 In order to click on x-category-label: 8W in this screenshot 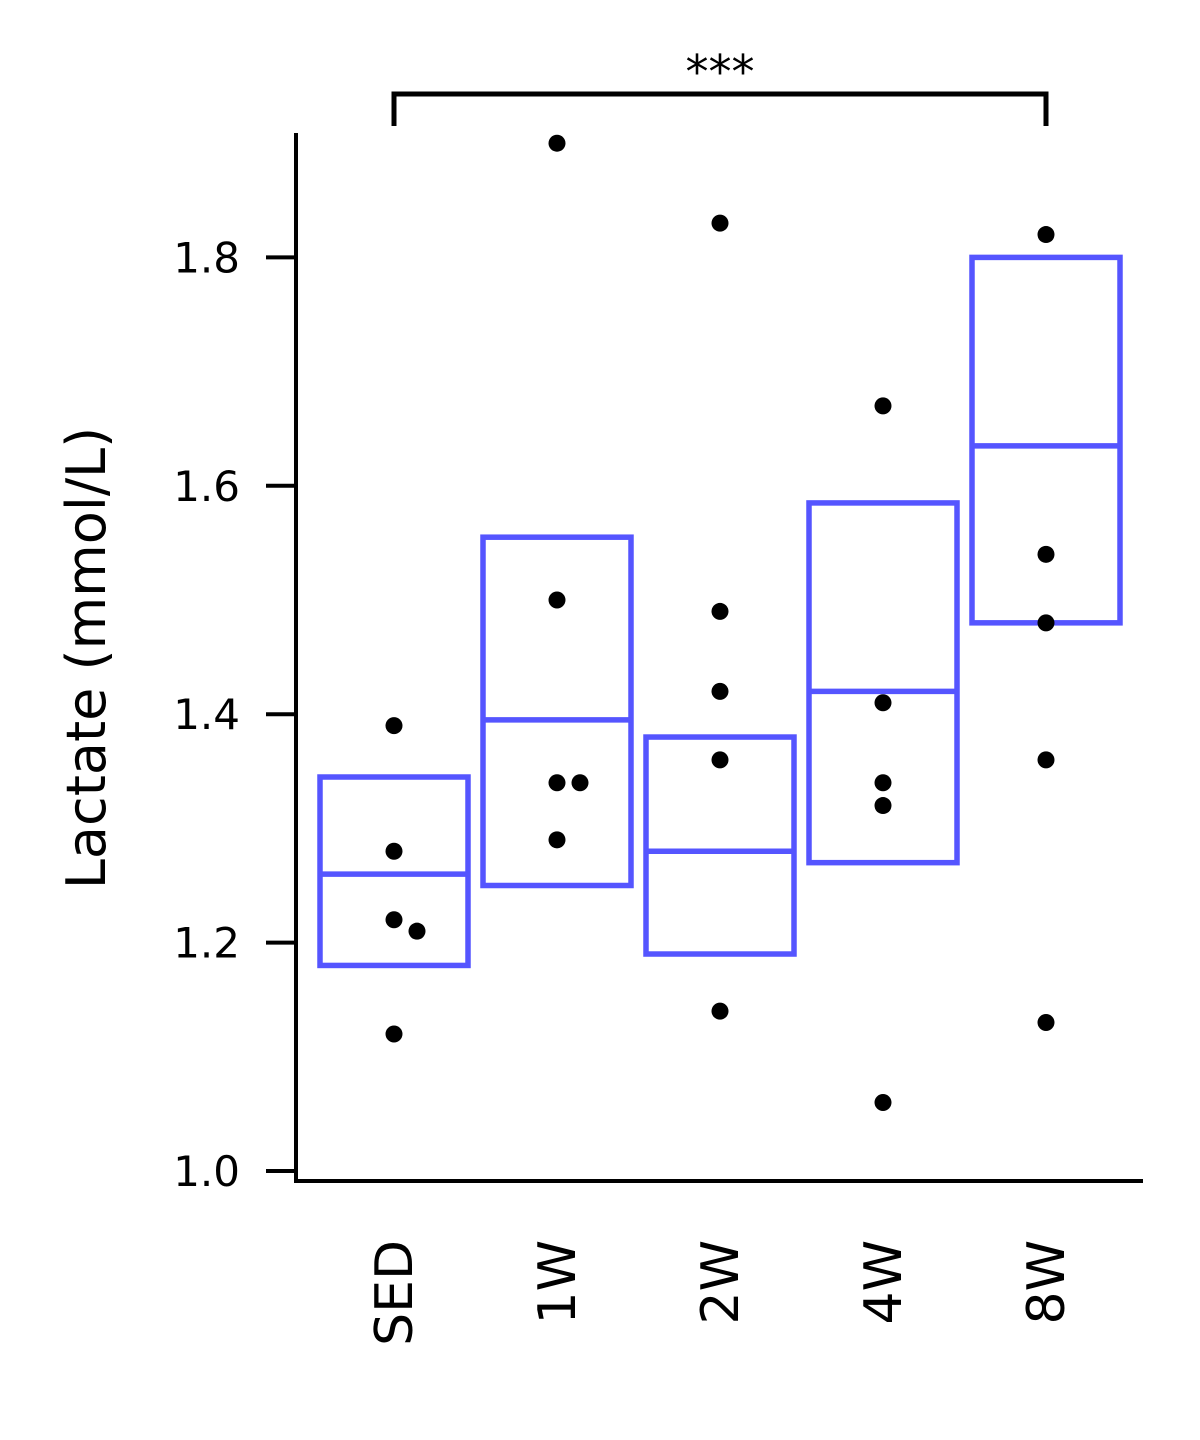, I will do `click(1047, 1282)`.